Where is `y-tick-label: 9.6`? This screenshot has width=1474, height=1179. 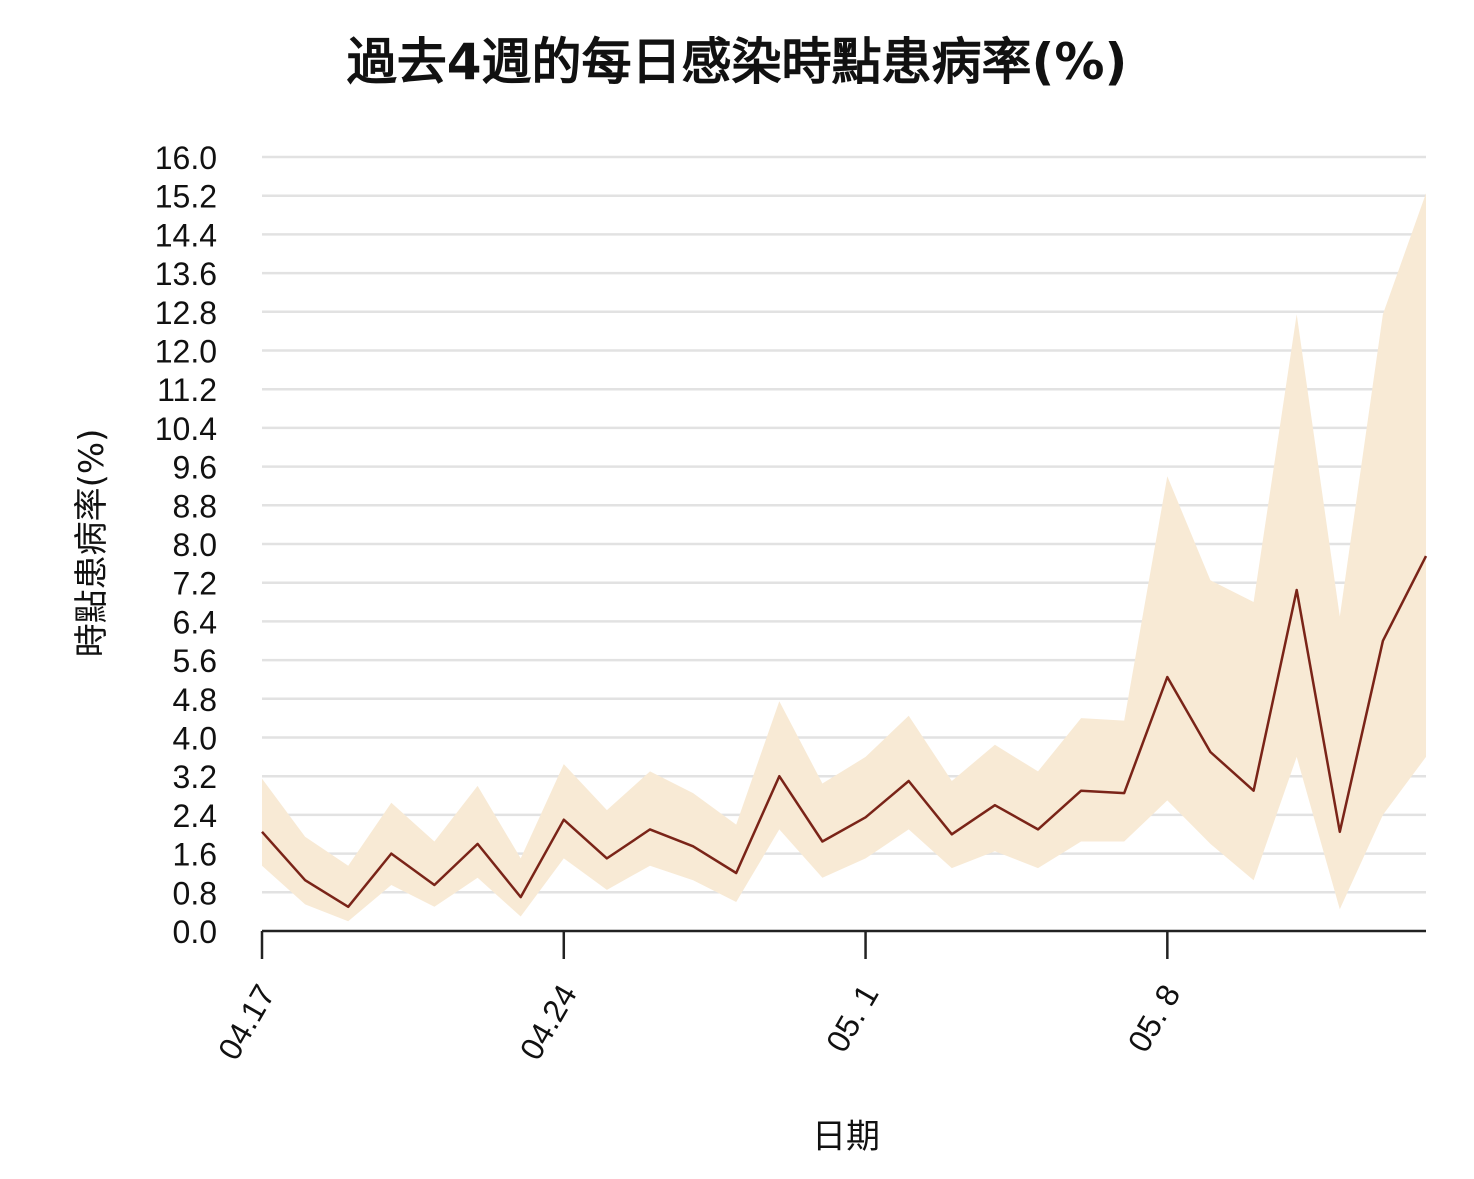
y-tick-label: 9.6 is located at coordinates (195, 468).